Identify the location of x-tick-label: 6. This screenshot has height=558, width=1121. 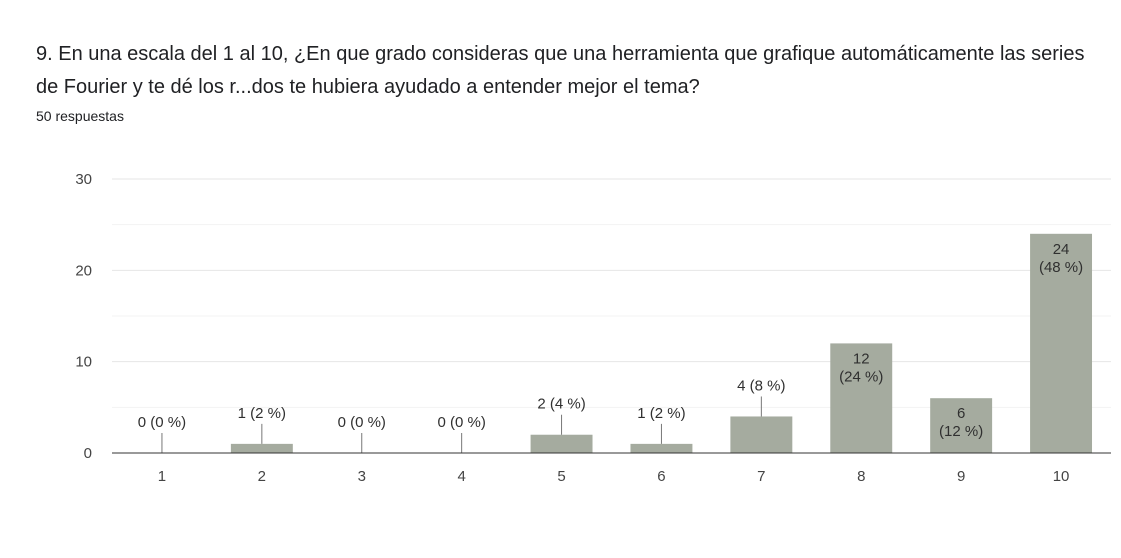
(661, 476).